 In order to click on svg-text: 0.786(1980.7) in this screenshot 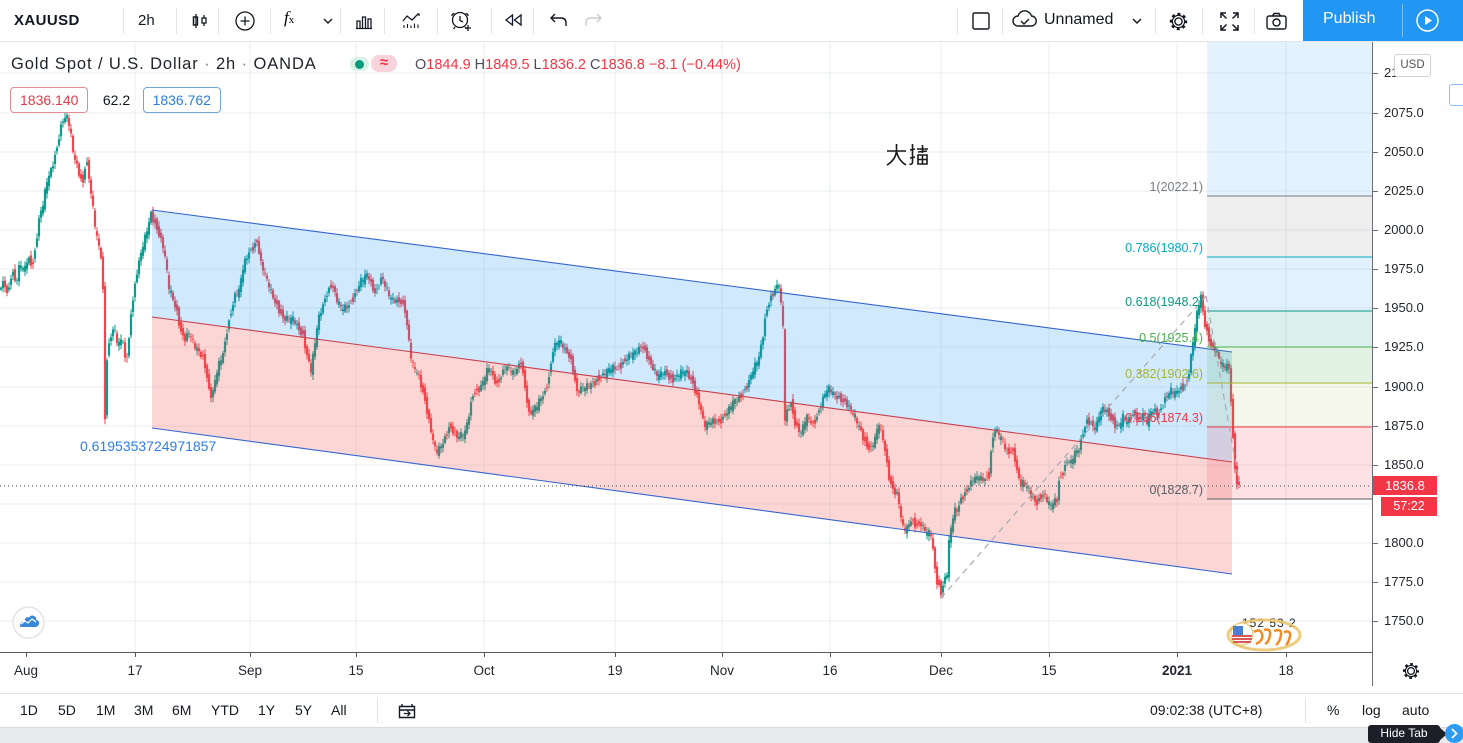, I will do `click(1164, 248)`.